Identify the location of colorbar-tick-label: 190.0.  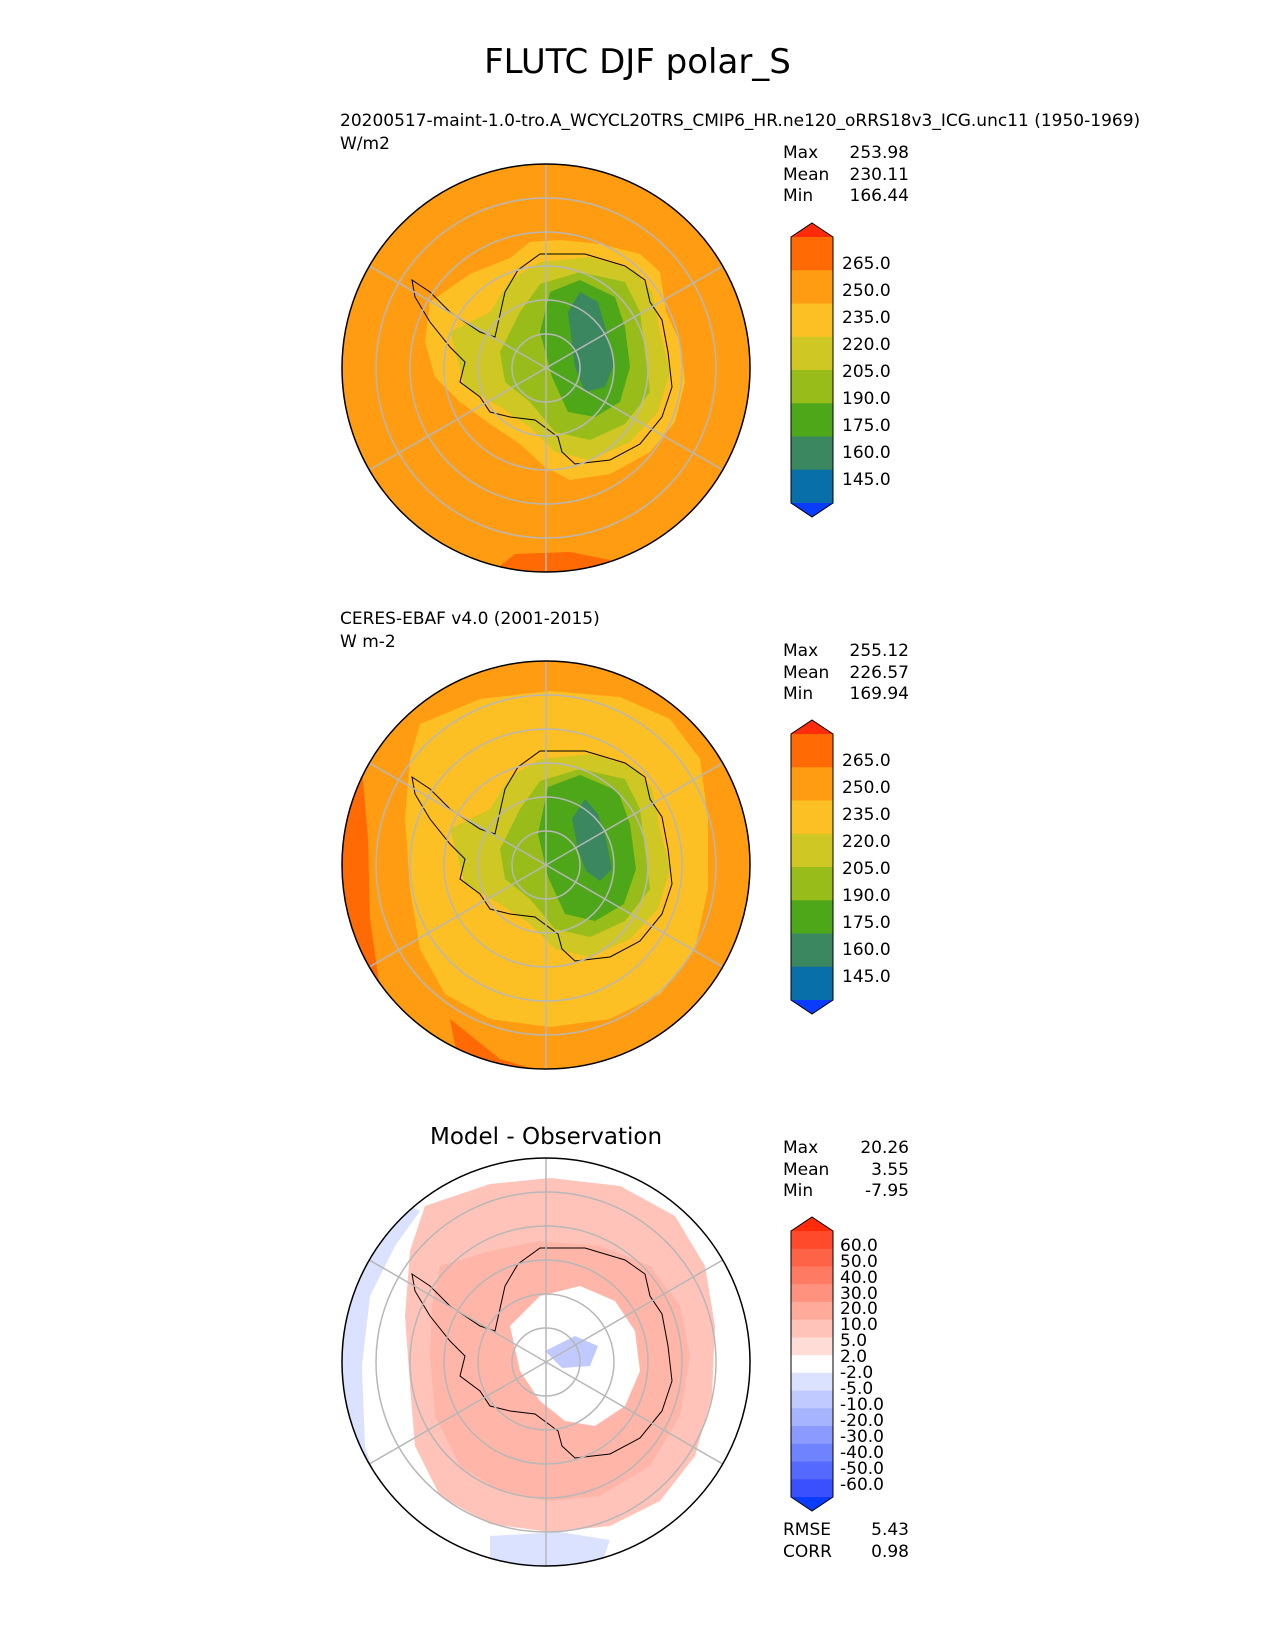
(866, 399).